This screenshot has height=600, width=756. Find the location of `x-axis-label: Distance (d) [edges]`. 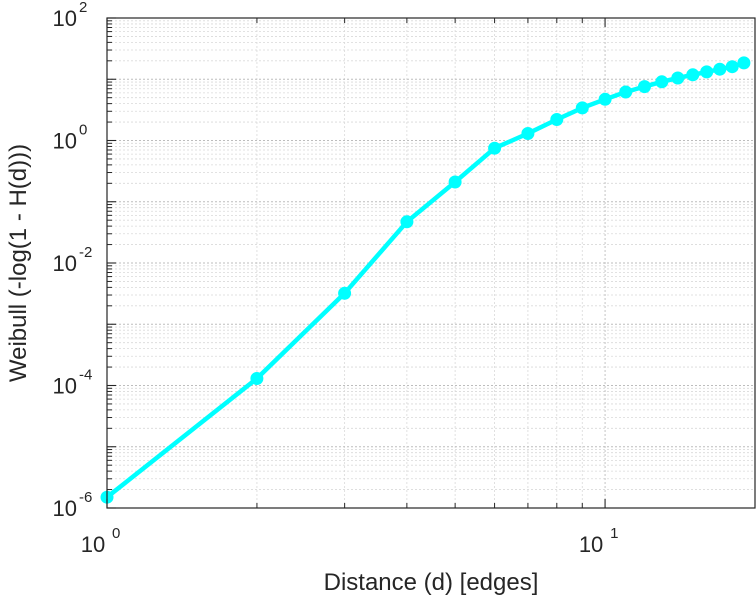

x-axis-label: Distance (d) [edges] is located at coordinates (431, 582).